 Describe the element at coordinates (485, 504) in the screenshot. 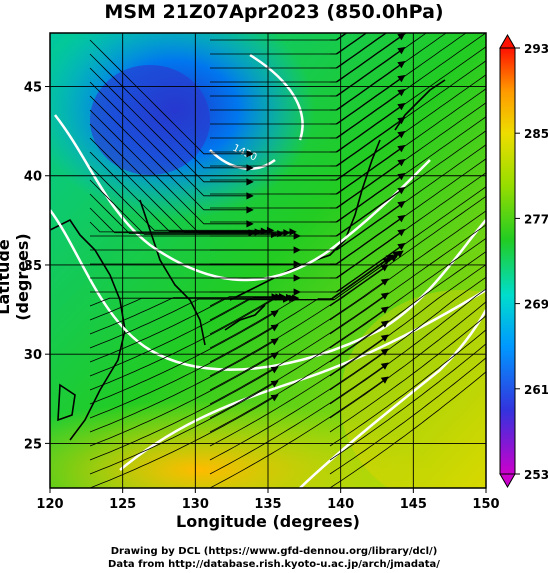

I see `x-tick-label: 150` at that location.